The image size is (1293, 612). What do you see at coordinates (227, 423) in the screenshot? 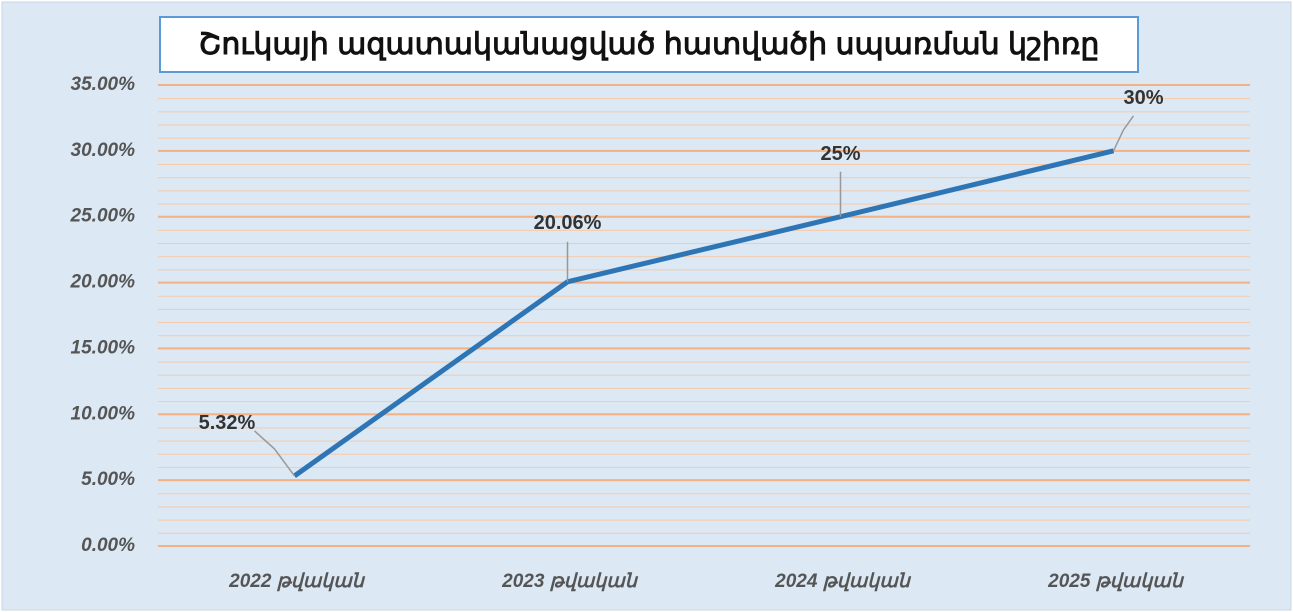
I see `data-label: 5.32%` at bounding box center [227, 423].